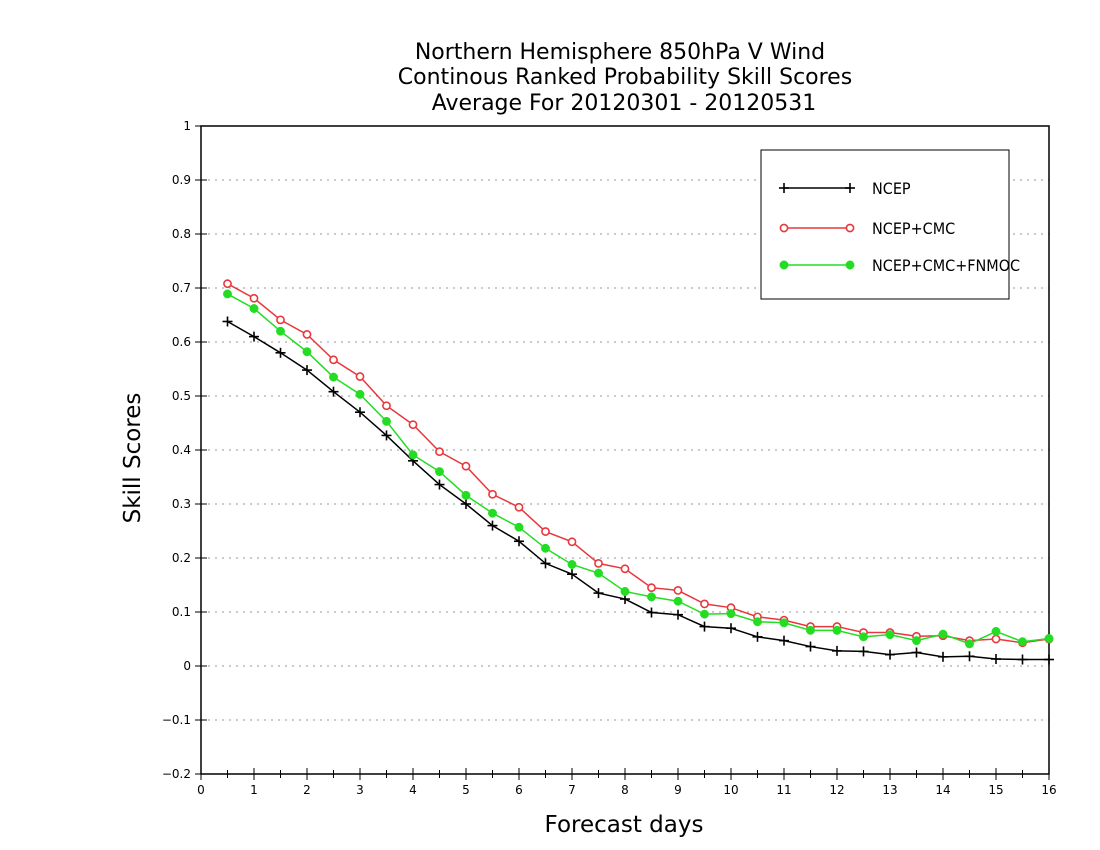 The height and width of the screenshot is (850, 1100). Describe the element at coordinates (942, 790) in the screenshot. I see `x-tick-label: 14` at that location.